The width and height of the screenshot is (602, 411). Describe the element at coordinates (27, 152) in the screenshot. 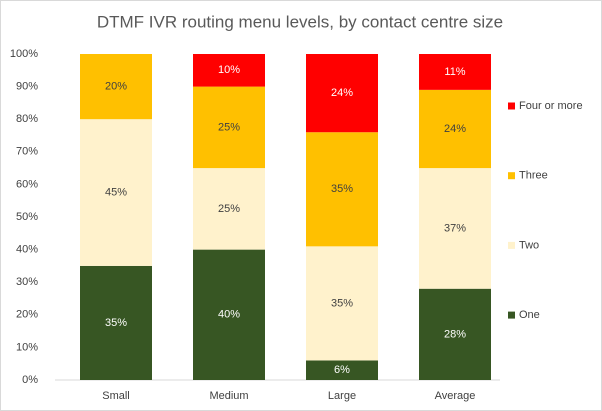

I see `y-tick-label: 70%` at that location.